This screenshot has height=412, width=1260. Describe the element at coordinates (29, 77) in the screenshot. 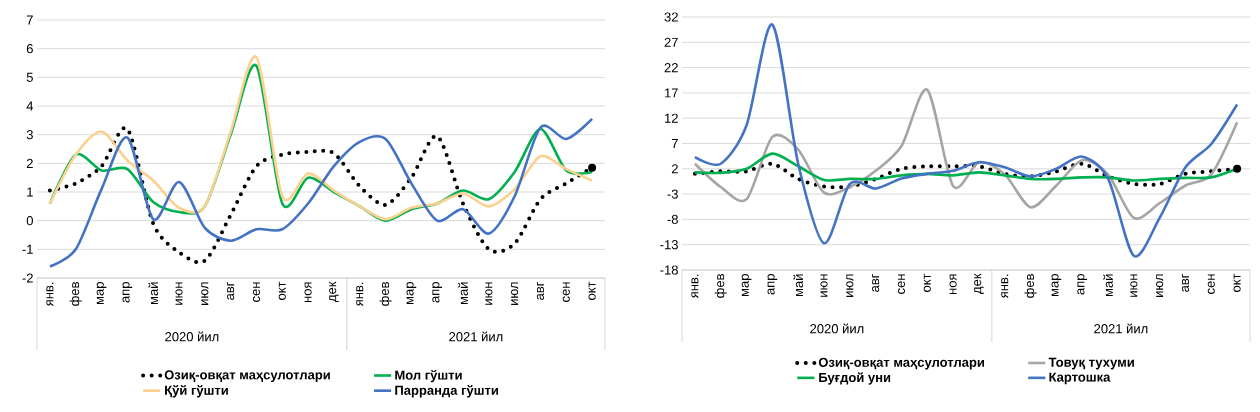

I see `y-tick-label: 5` at that location.